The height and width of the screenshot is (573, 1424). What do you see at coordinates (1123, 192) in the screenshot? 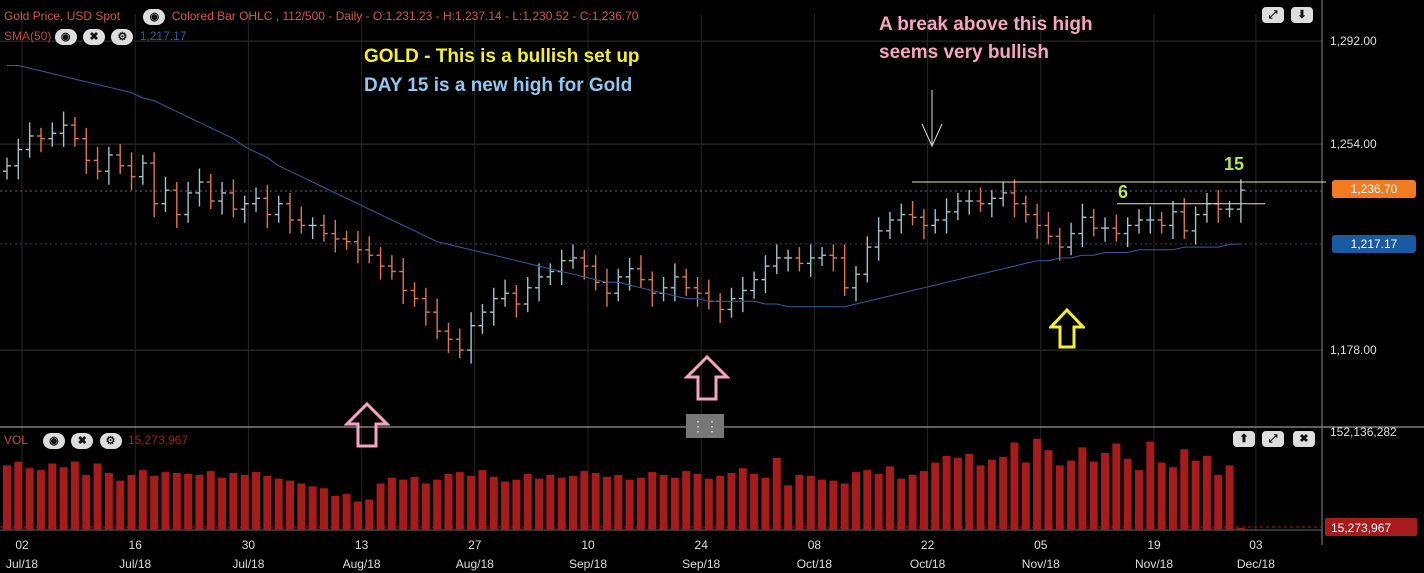
I see `label-6: 6` at bounding box center [1123, 192].